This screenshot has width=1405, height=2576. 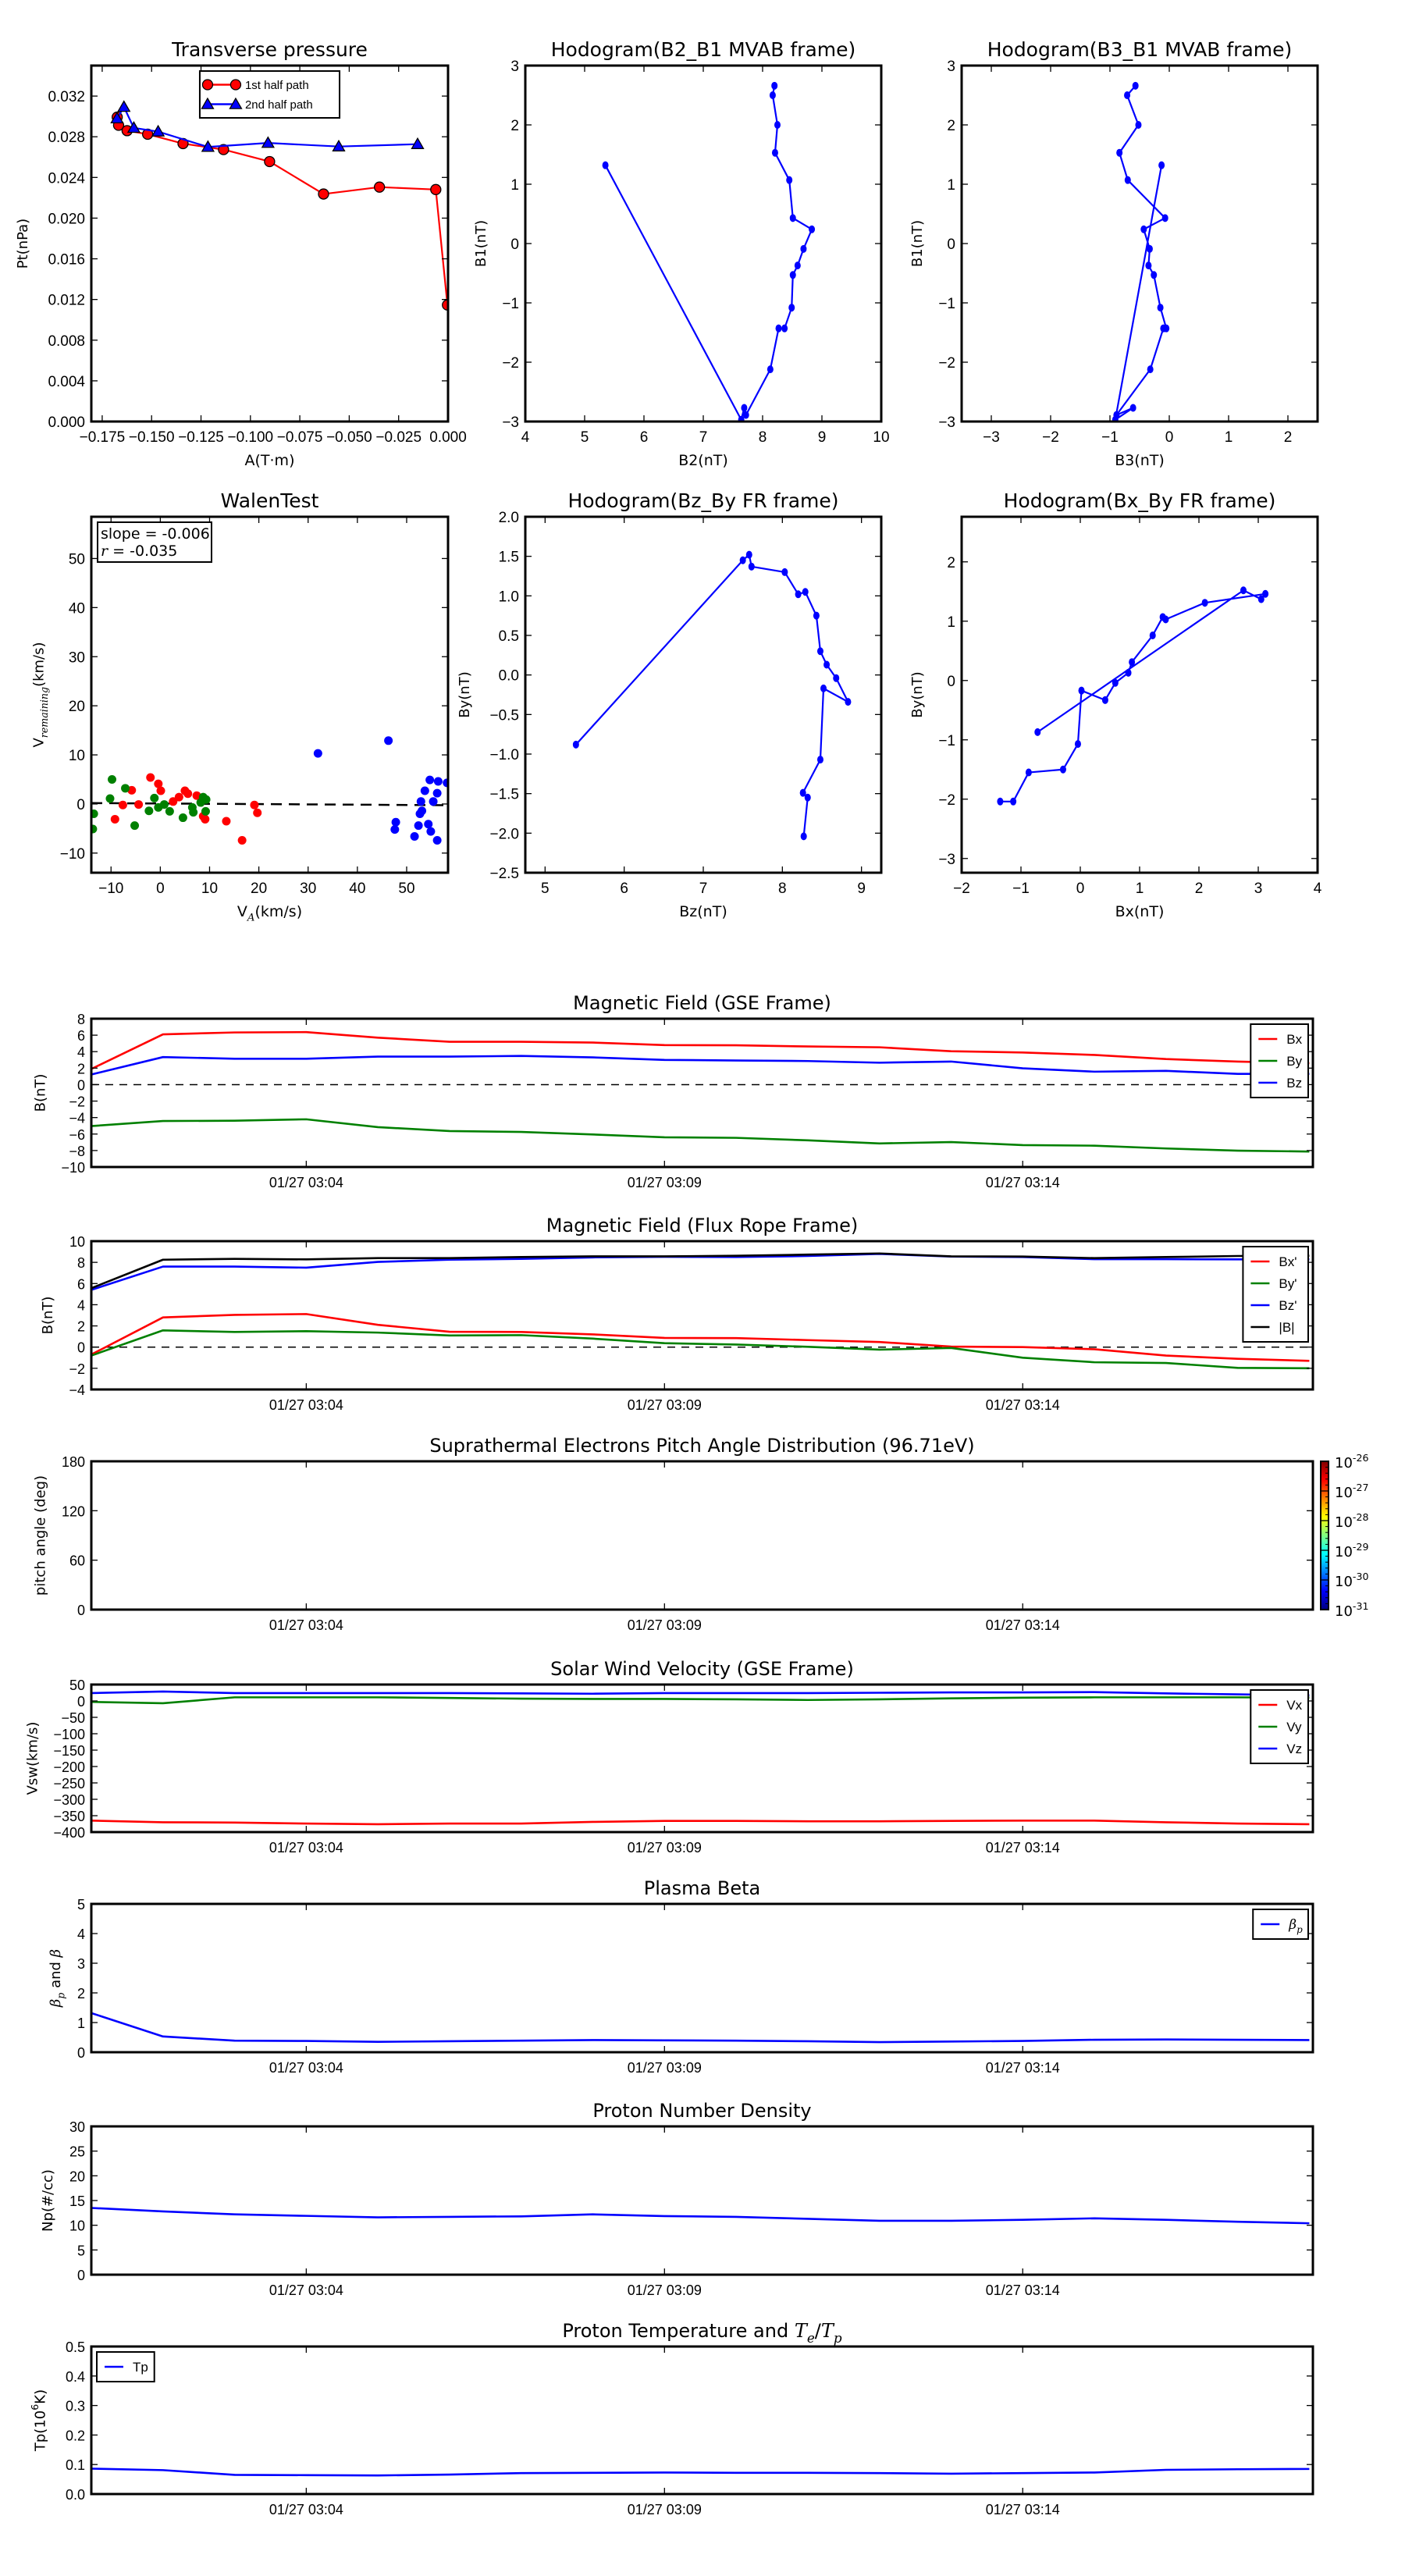 What do you see at coordinates (1294, 1749) in the screenshot?
I see `legend-label: Vz` at bounding box center [1294, 1749].